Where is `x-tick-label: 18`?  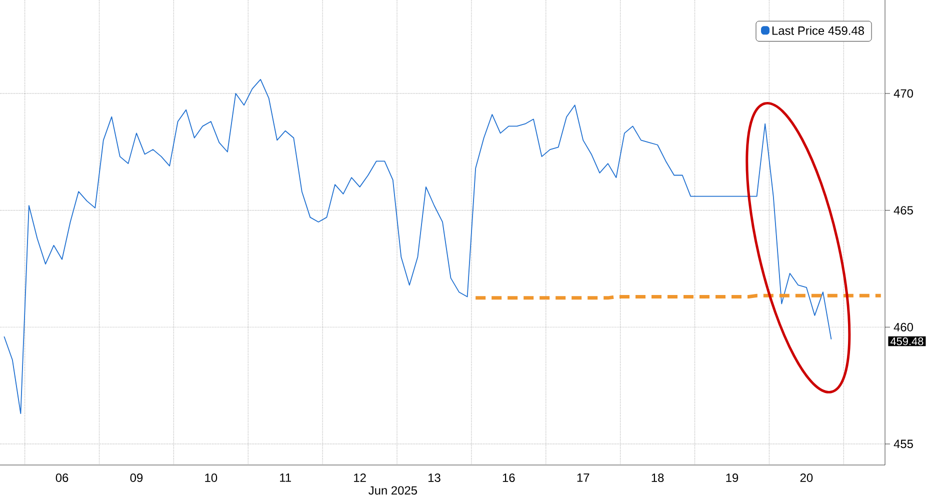 x-tick-label: 18 is located at coordinates (658, 478).